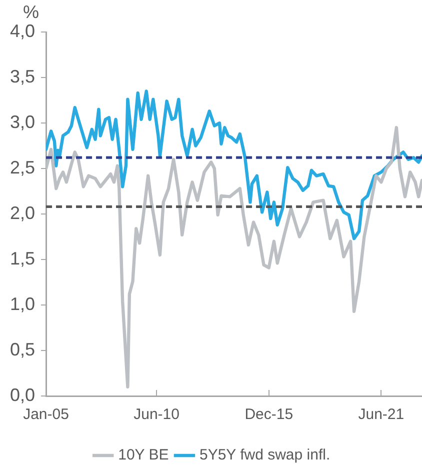 This screenshot has height=473, width=422. I want to click on y-tick-label: 3,5, so click(23, 76).